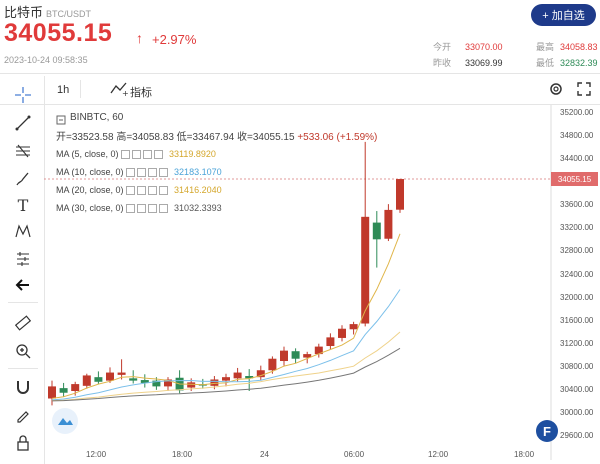  Describe the element at coordinates (61, 121) in the screenshot. I see `chart-collapse-icon` at that location.